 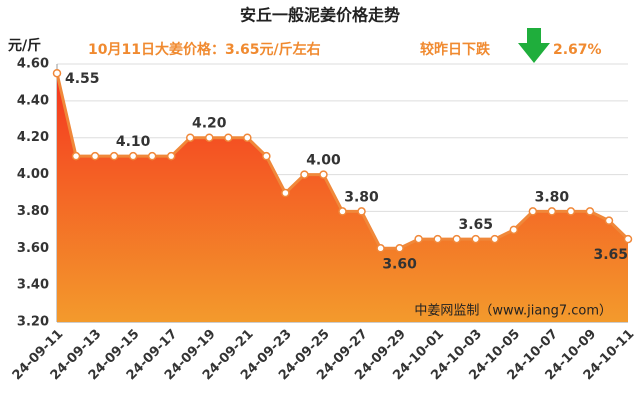 What do you see at coordinates (577, 50) in the screenshot?
I see `annotation: 2.67%` at bounding box center [577, 50].